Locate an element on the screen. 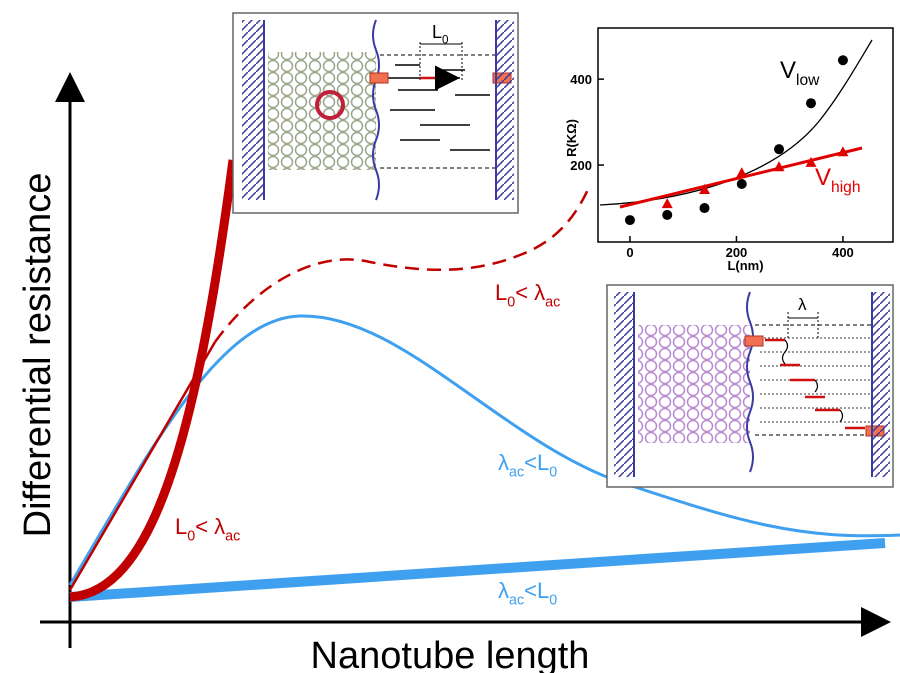  y-axis-title: Differential resistance is located at coordinates (38, 355).